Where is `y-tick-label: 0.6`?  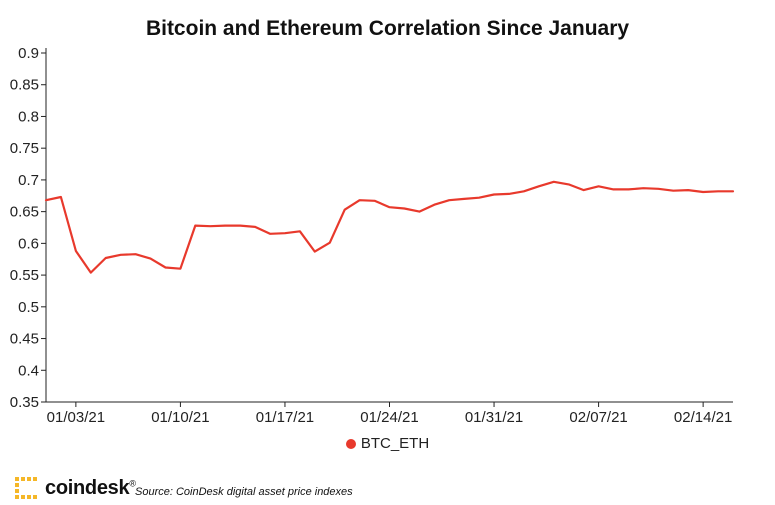 y-tick-label: 0.6 is located at coordinates (28, 243).